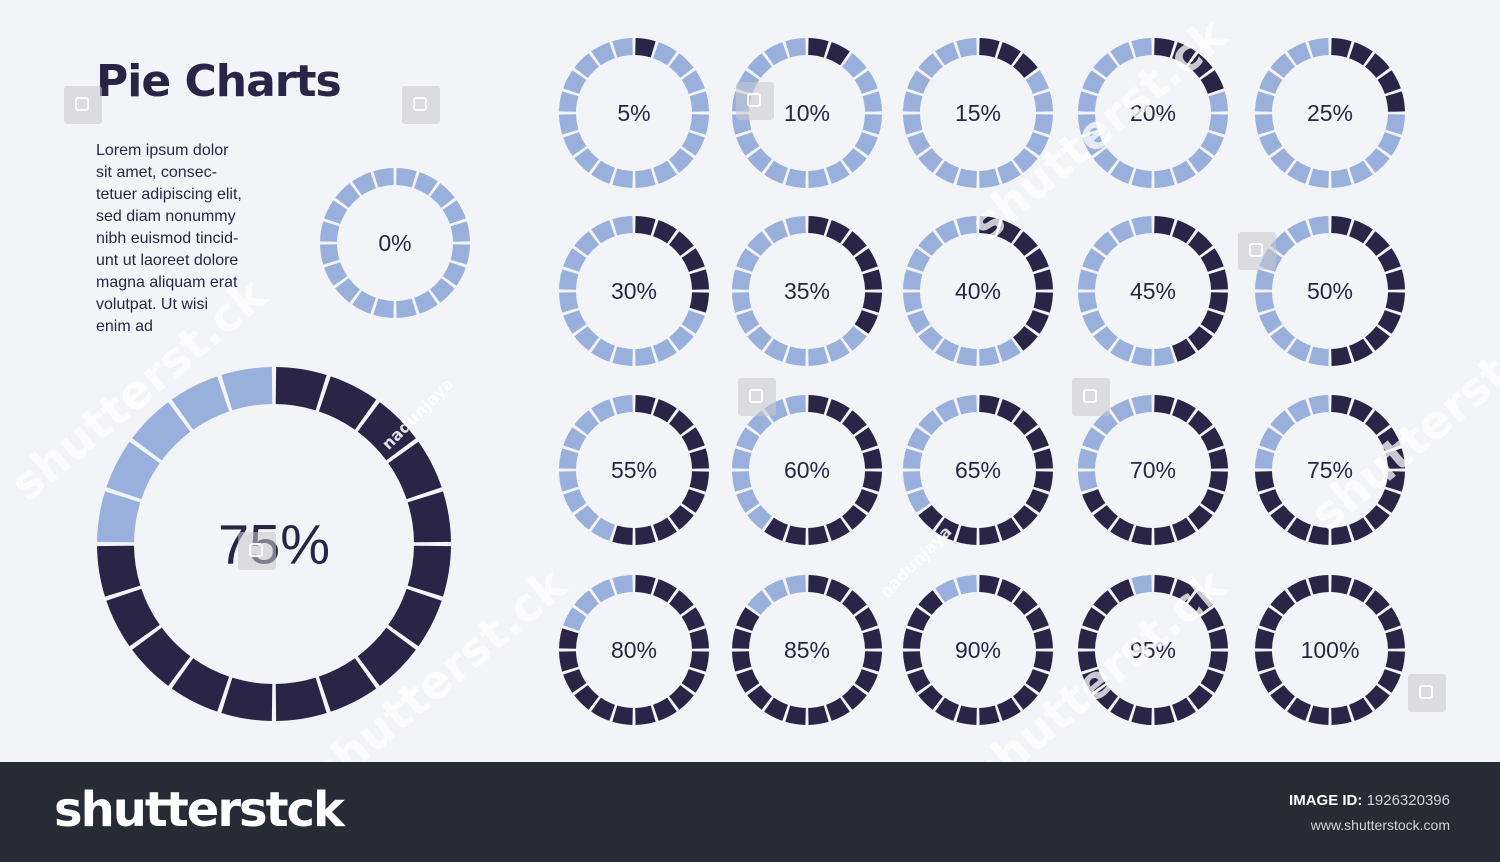  What do you see at coordinates (395, 243) in the screenshot?
I see `ring-chart-0: 0%` at bounding box center [395, 243].